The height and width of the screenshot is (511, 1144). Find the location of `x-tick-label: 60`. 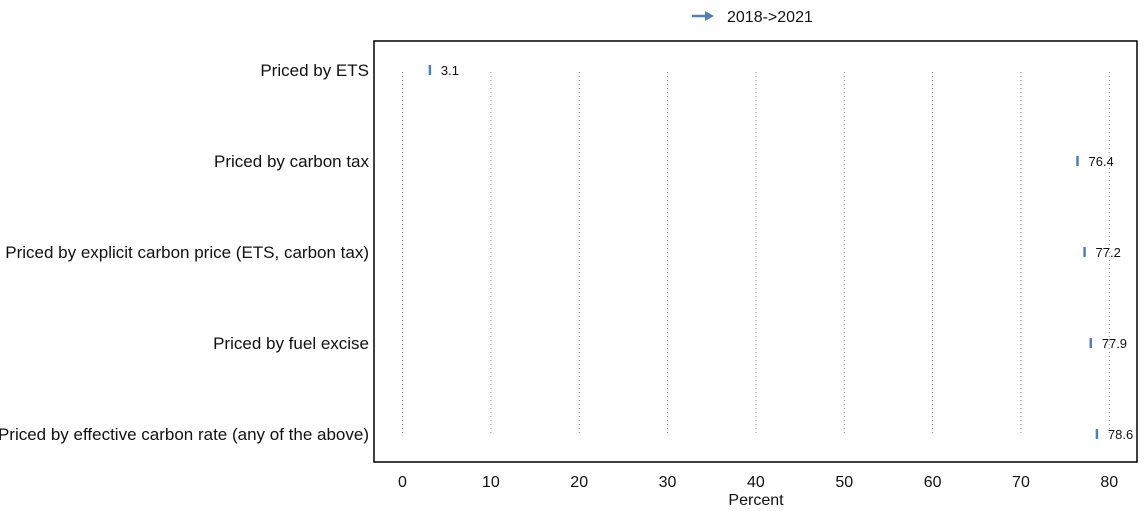

x-tick-label: 60 is located at coordinates (933, 482).